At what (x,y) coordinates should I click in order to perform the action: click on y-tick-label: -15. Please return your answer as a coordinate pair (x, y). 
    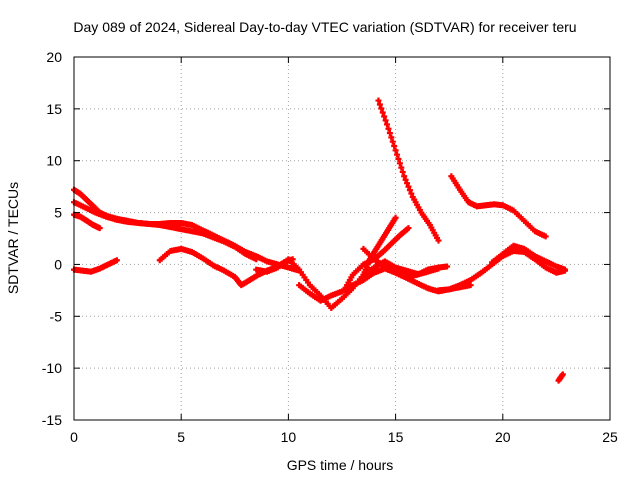
    Looking at the image, I should click on (52, 420).